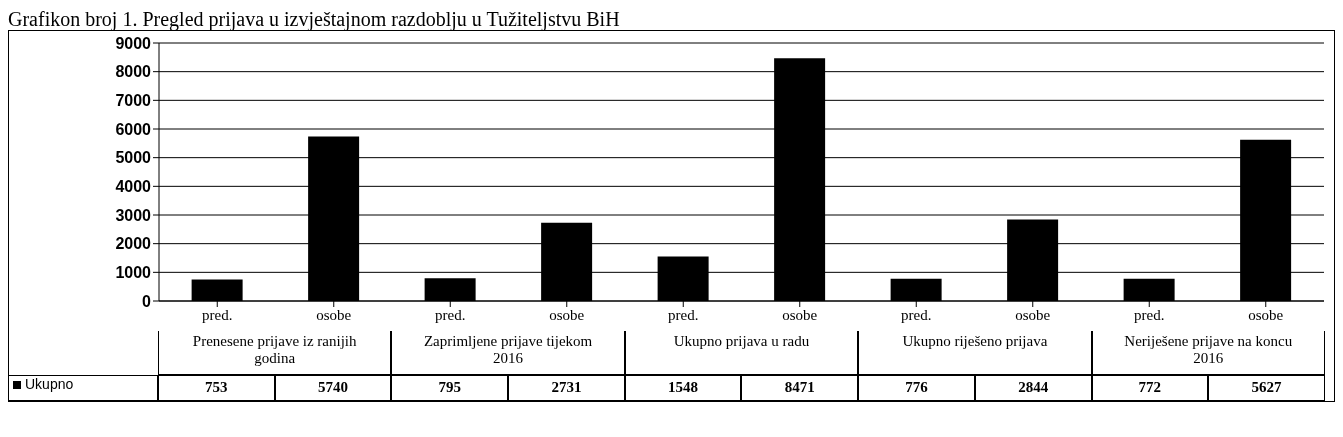 Image resolution: width=1343 pixels, height=437 pixels. What do you see at coordinates (314, 19) in the screenshot?
I see `chart-title: Grafikon broj 1. Pregled prijava u izvještajnom razdoblju u Tužiteljstvu BiH` at bounding box center [314, 19].